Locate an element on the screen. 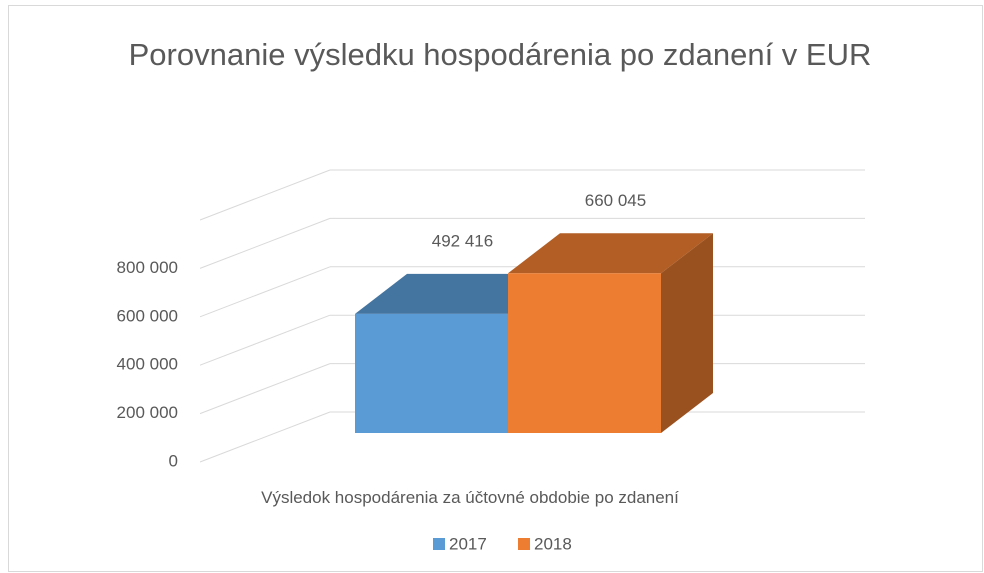 The image size is (984, 573). y-tick-label: 600 000 is located at coordinates (147, 315).